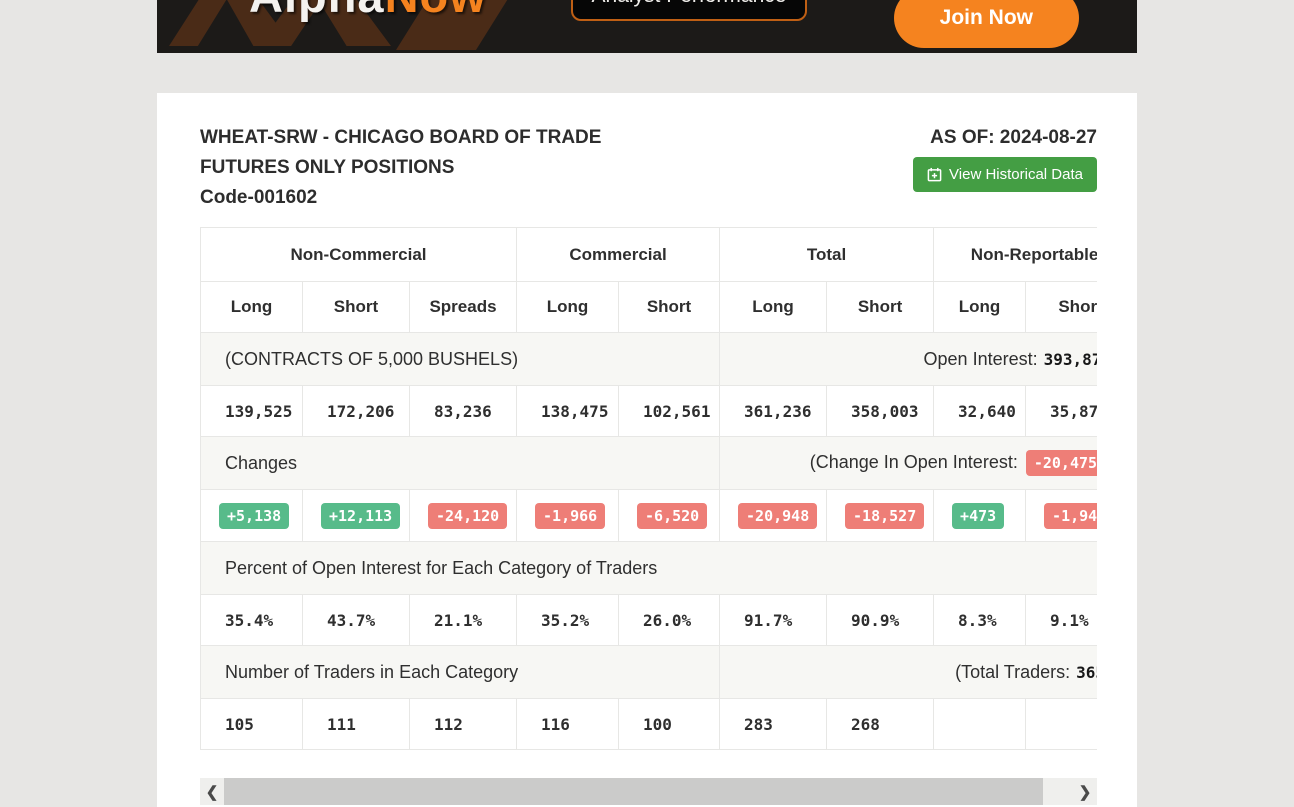  I want to click on position-value: 172,206, so click(356, 411).